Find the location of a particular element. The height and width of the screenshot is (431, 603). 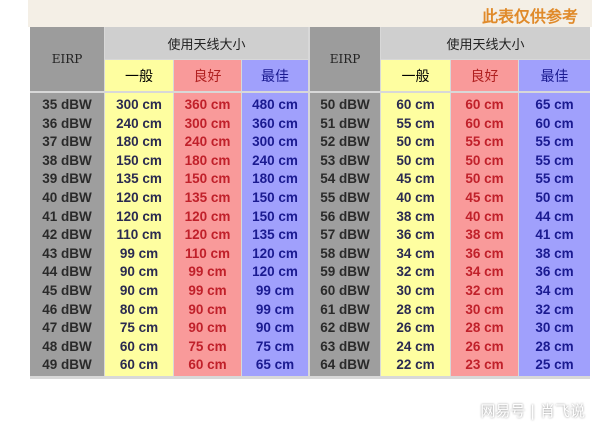

table-cell: 45 cm is located at coordinates (415, 179).